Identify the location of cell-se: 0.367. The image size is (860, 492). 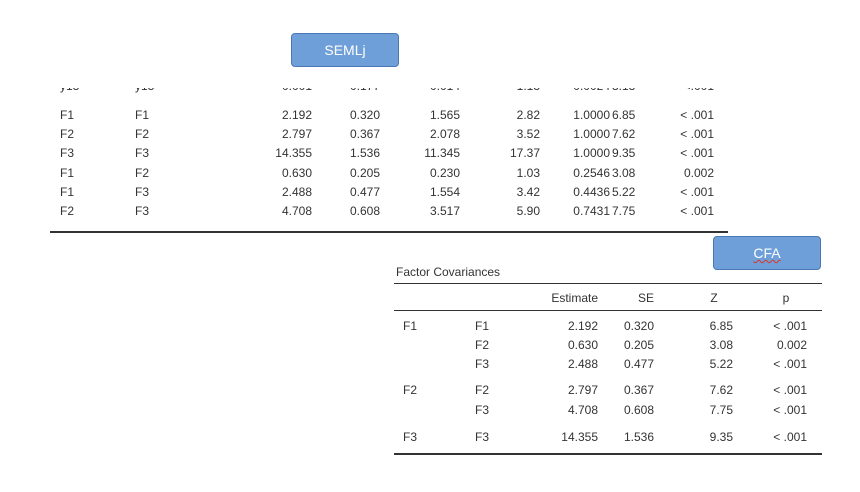
(364, 134).